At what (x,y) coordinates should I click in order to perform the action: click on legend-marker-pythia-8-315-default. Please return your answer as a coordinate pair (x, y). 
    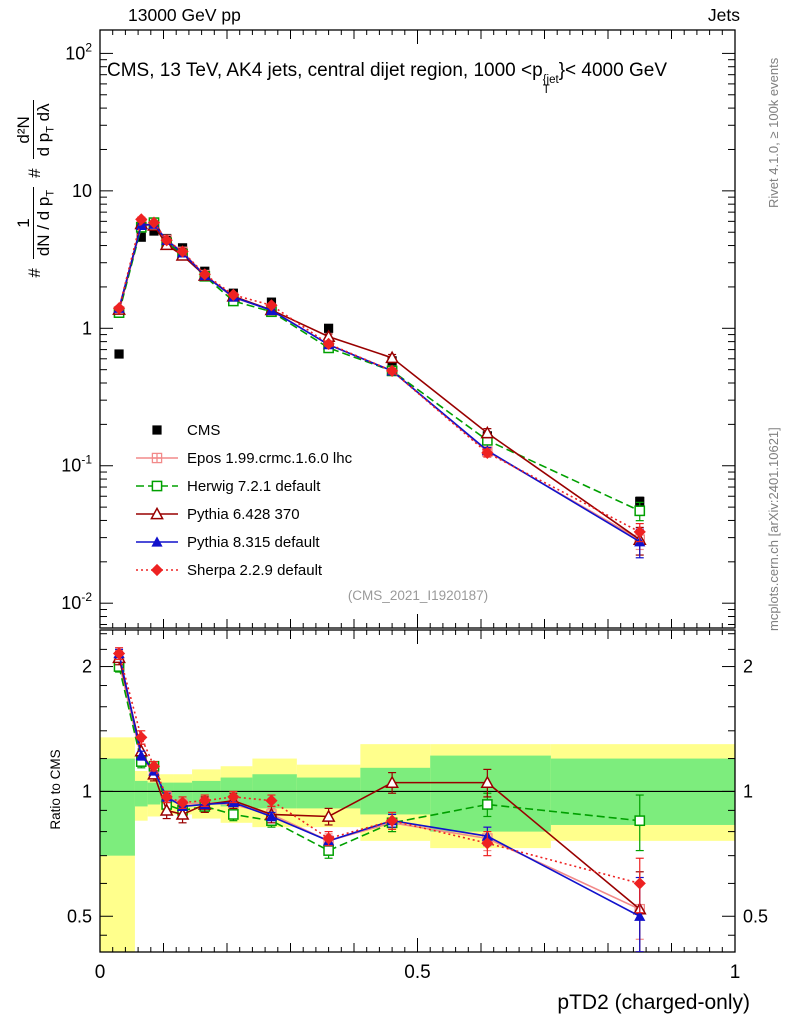
    Looking at the image, I should click on (157, 541).